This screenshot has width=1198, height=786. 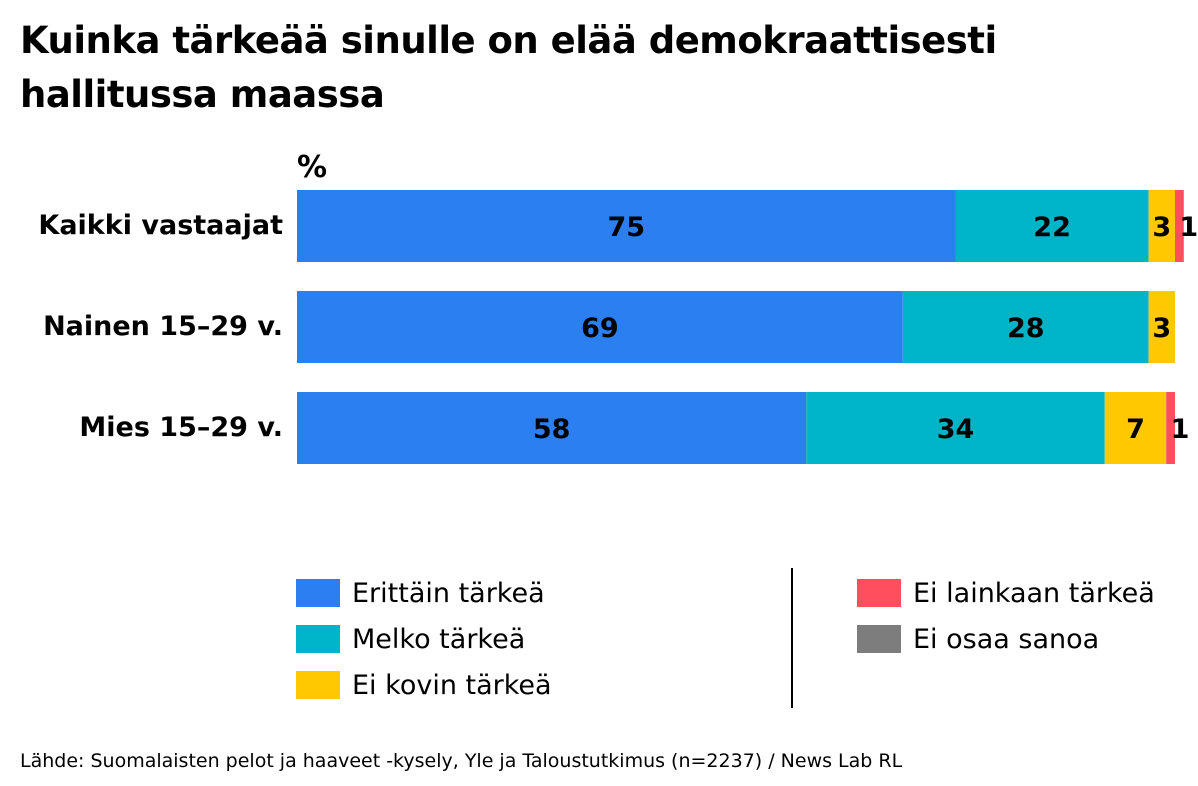 I want to click on value-label-kaikki-vastaajat-erittain-tarkea: 75, so click(x=626, y=227).